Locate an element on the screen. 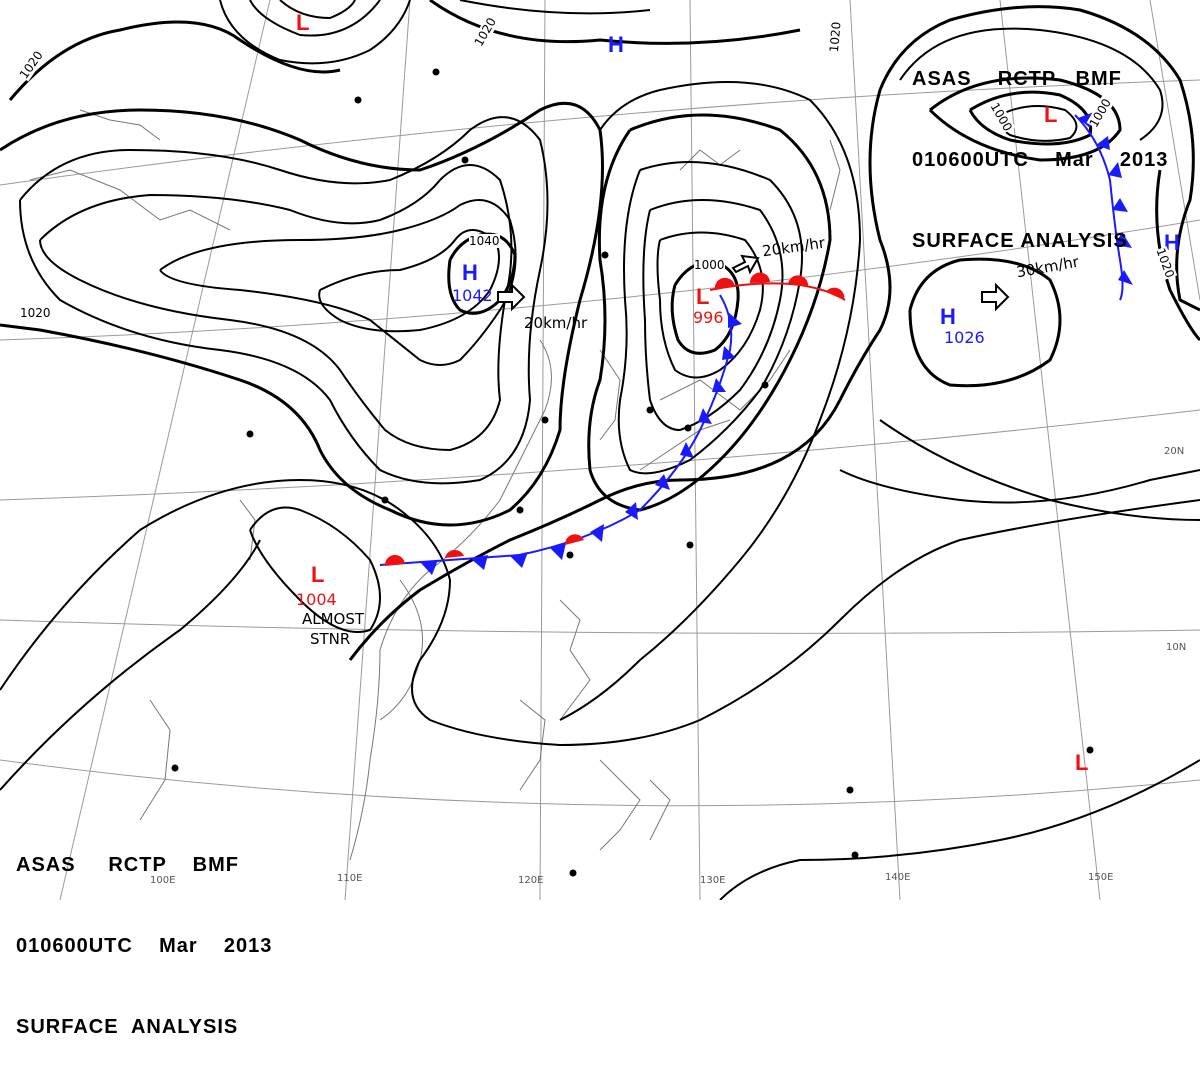  motion-arrow-mongolia is located at coordinates (511, 297).